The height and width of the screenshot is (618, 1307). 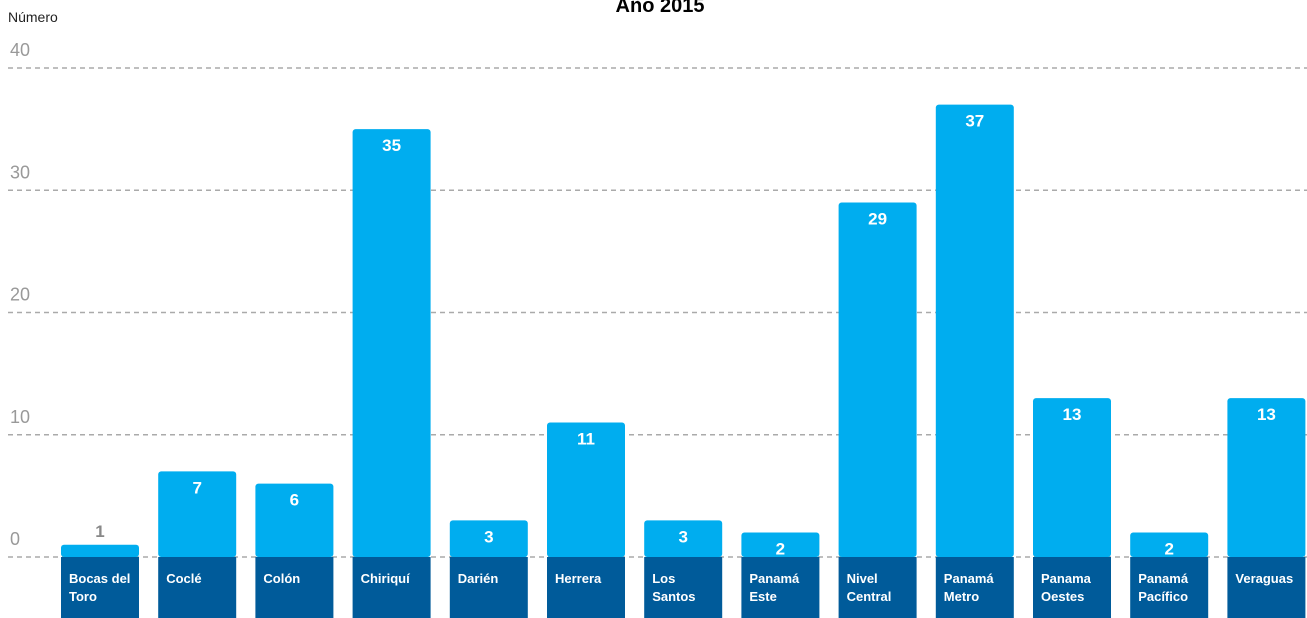 I want to click on x-tick-label: Herrera, so click(x=578, y=578).